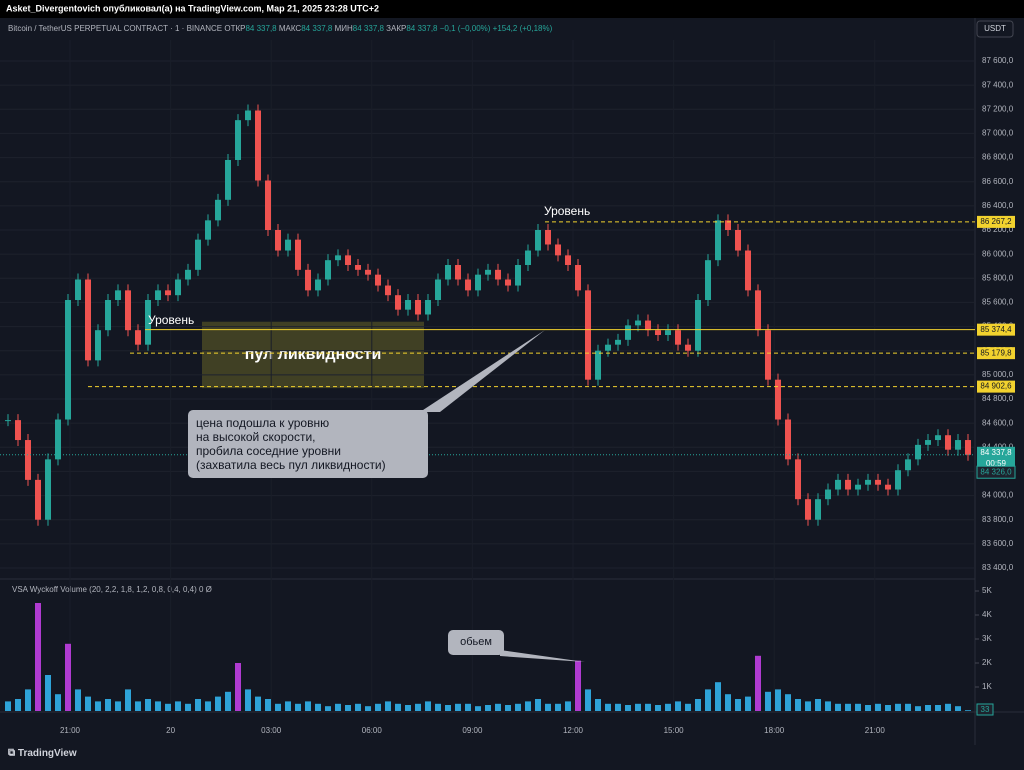  What do you see at coordinates (998, 133) in the screenshot?
I see `y-tick-label: 87 000,0` at bounding box center [998, 133].